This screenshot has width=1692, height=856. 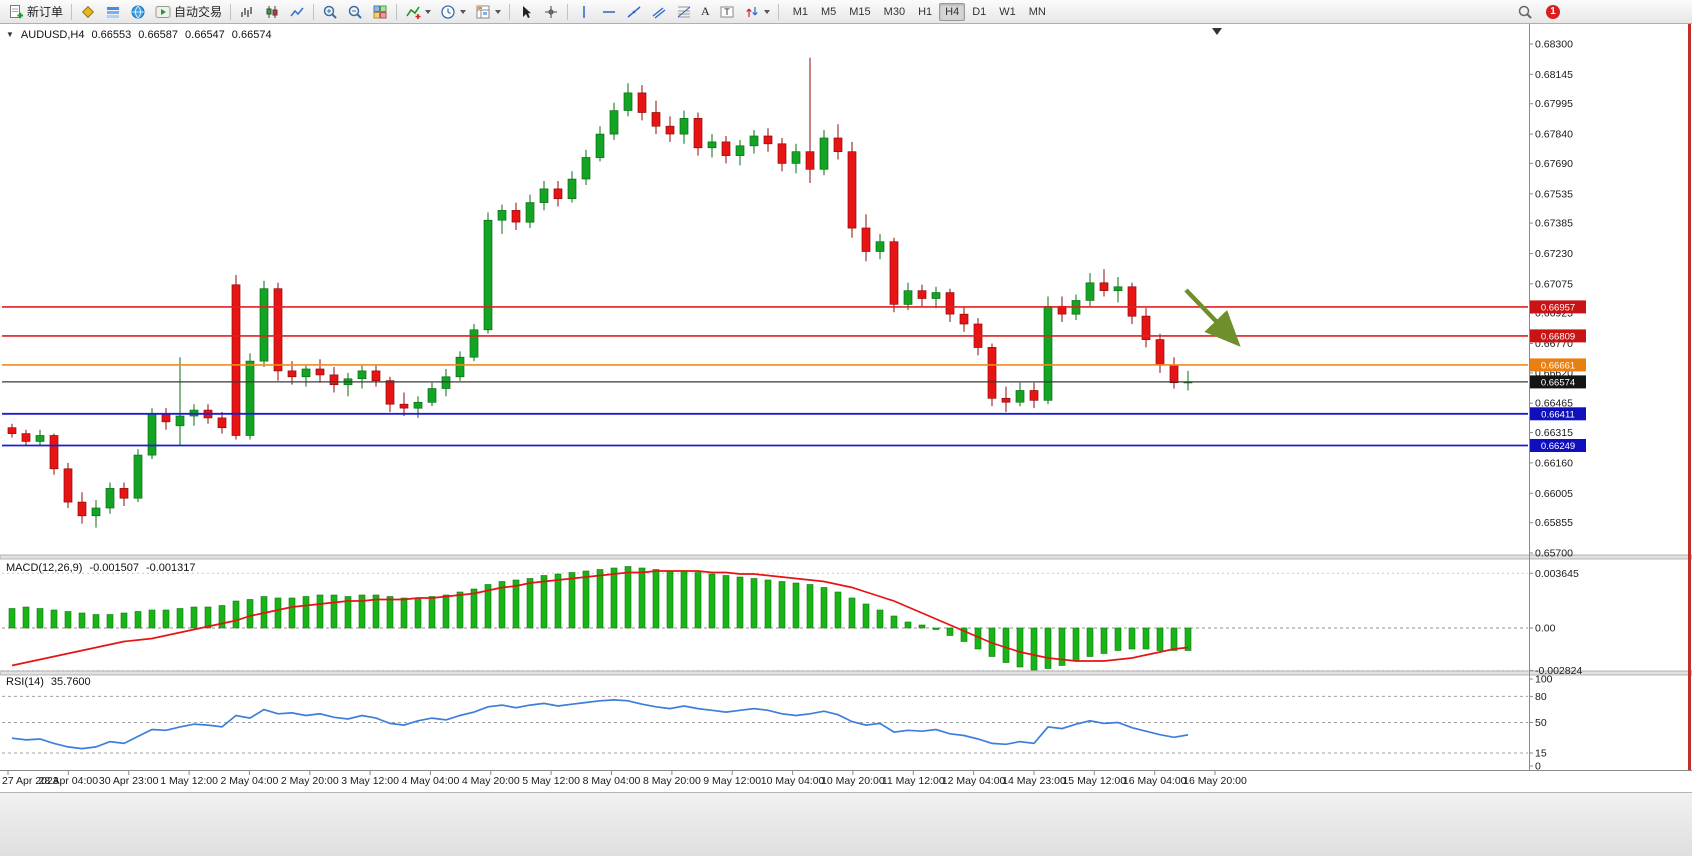 I want to click on cursor-button, so click(x=526, y=12).